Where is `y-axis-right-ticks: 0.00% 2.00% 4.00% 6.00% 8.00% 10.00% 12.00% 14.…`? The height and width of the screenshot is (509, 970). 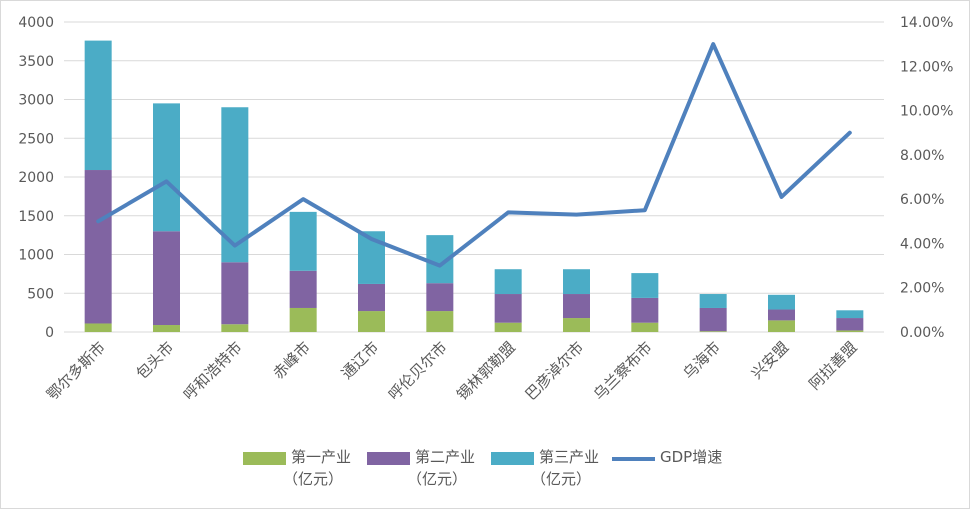 y-axis-right-ticks: 0.00% 2.00% 4.00% 6.00% 8.00% 10.00% 12.00% 14.… is located at coordinates (926, 178).